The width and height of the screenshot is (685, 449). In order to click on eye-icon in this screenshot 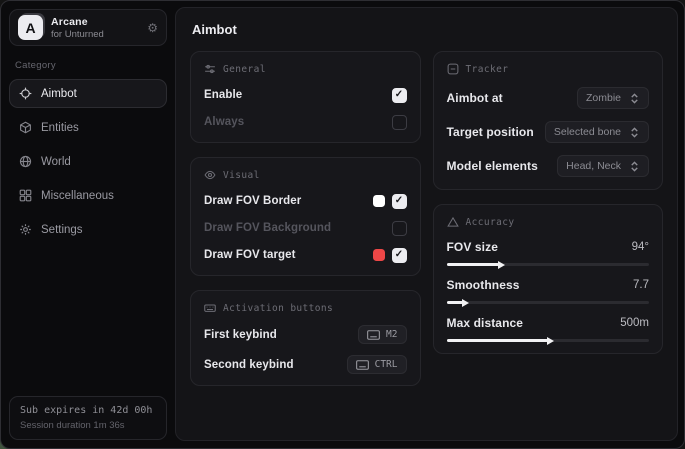, I will do `click(210, 175)`.